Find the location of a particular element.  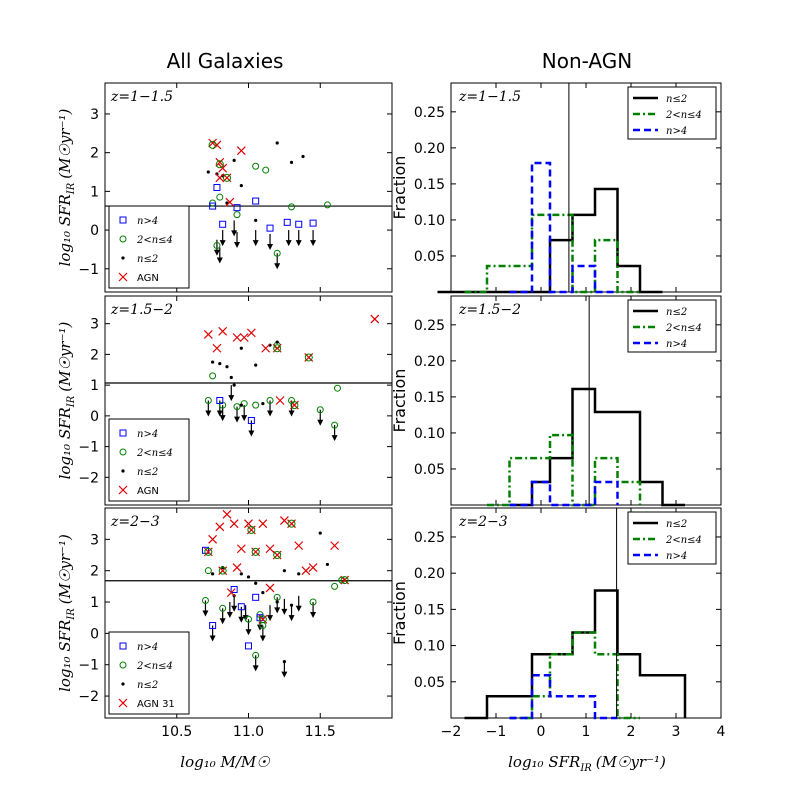

left-panel-0-ytick-label: 0 is located at coordinates (94, 231).